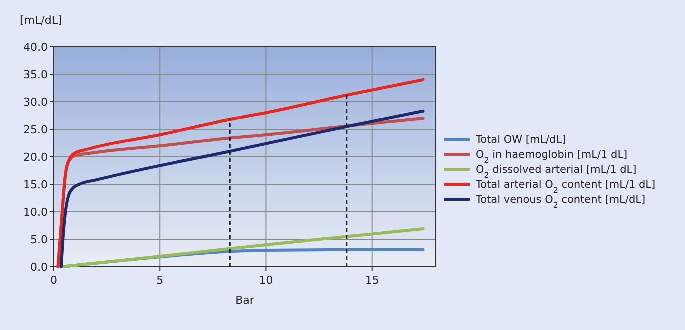 The width and height of the screenshot is (685, 330). What do you see at coordinates (41, 20) in the screenshot?
I see `y-axis-title: [mL/dL]` at bounding box center [41, 20].